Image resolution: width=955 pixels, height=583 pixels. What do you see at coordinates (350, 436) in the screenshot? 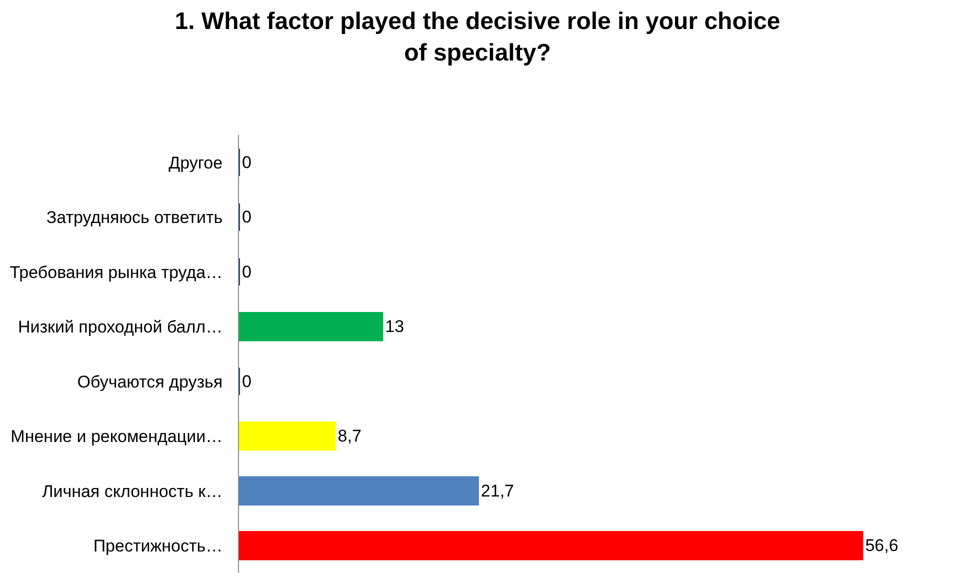
I see `data-label: 8,7` at bounding box center [350, 436].